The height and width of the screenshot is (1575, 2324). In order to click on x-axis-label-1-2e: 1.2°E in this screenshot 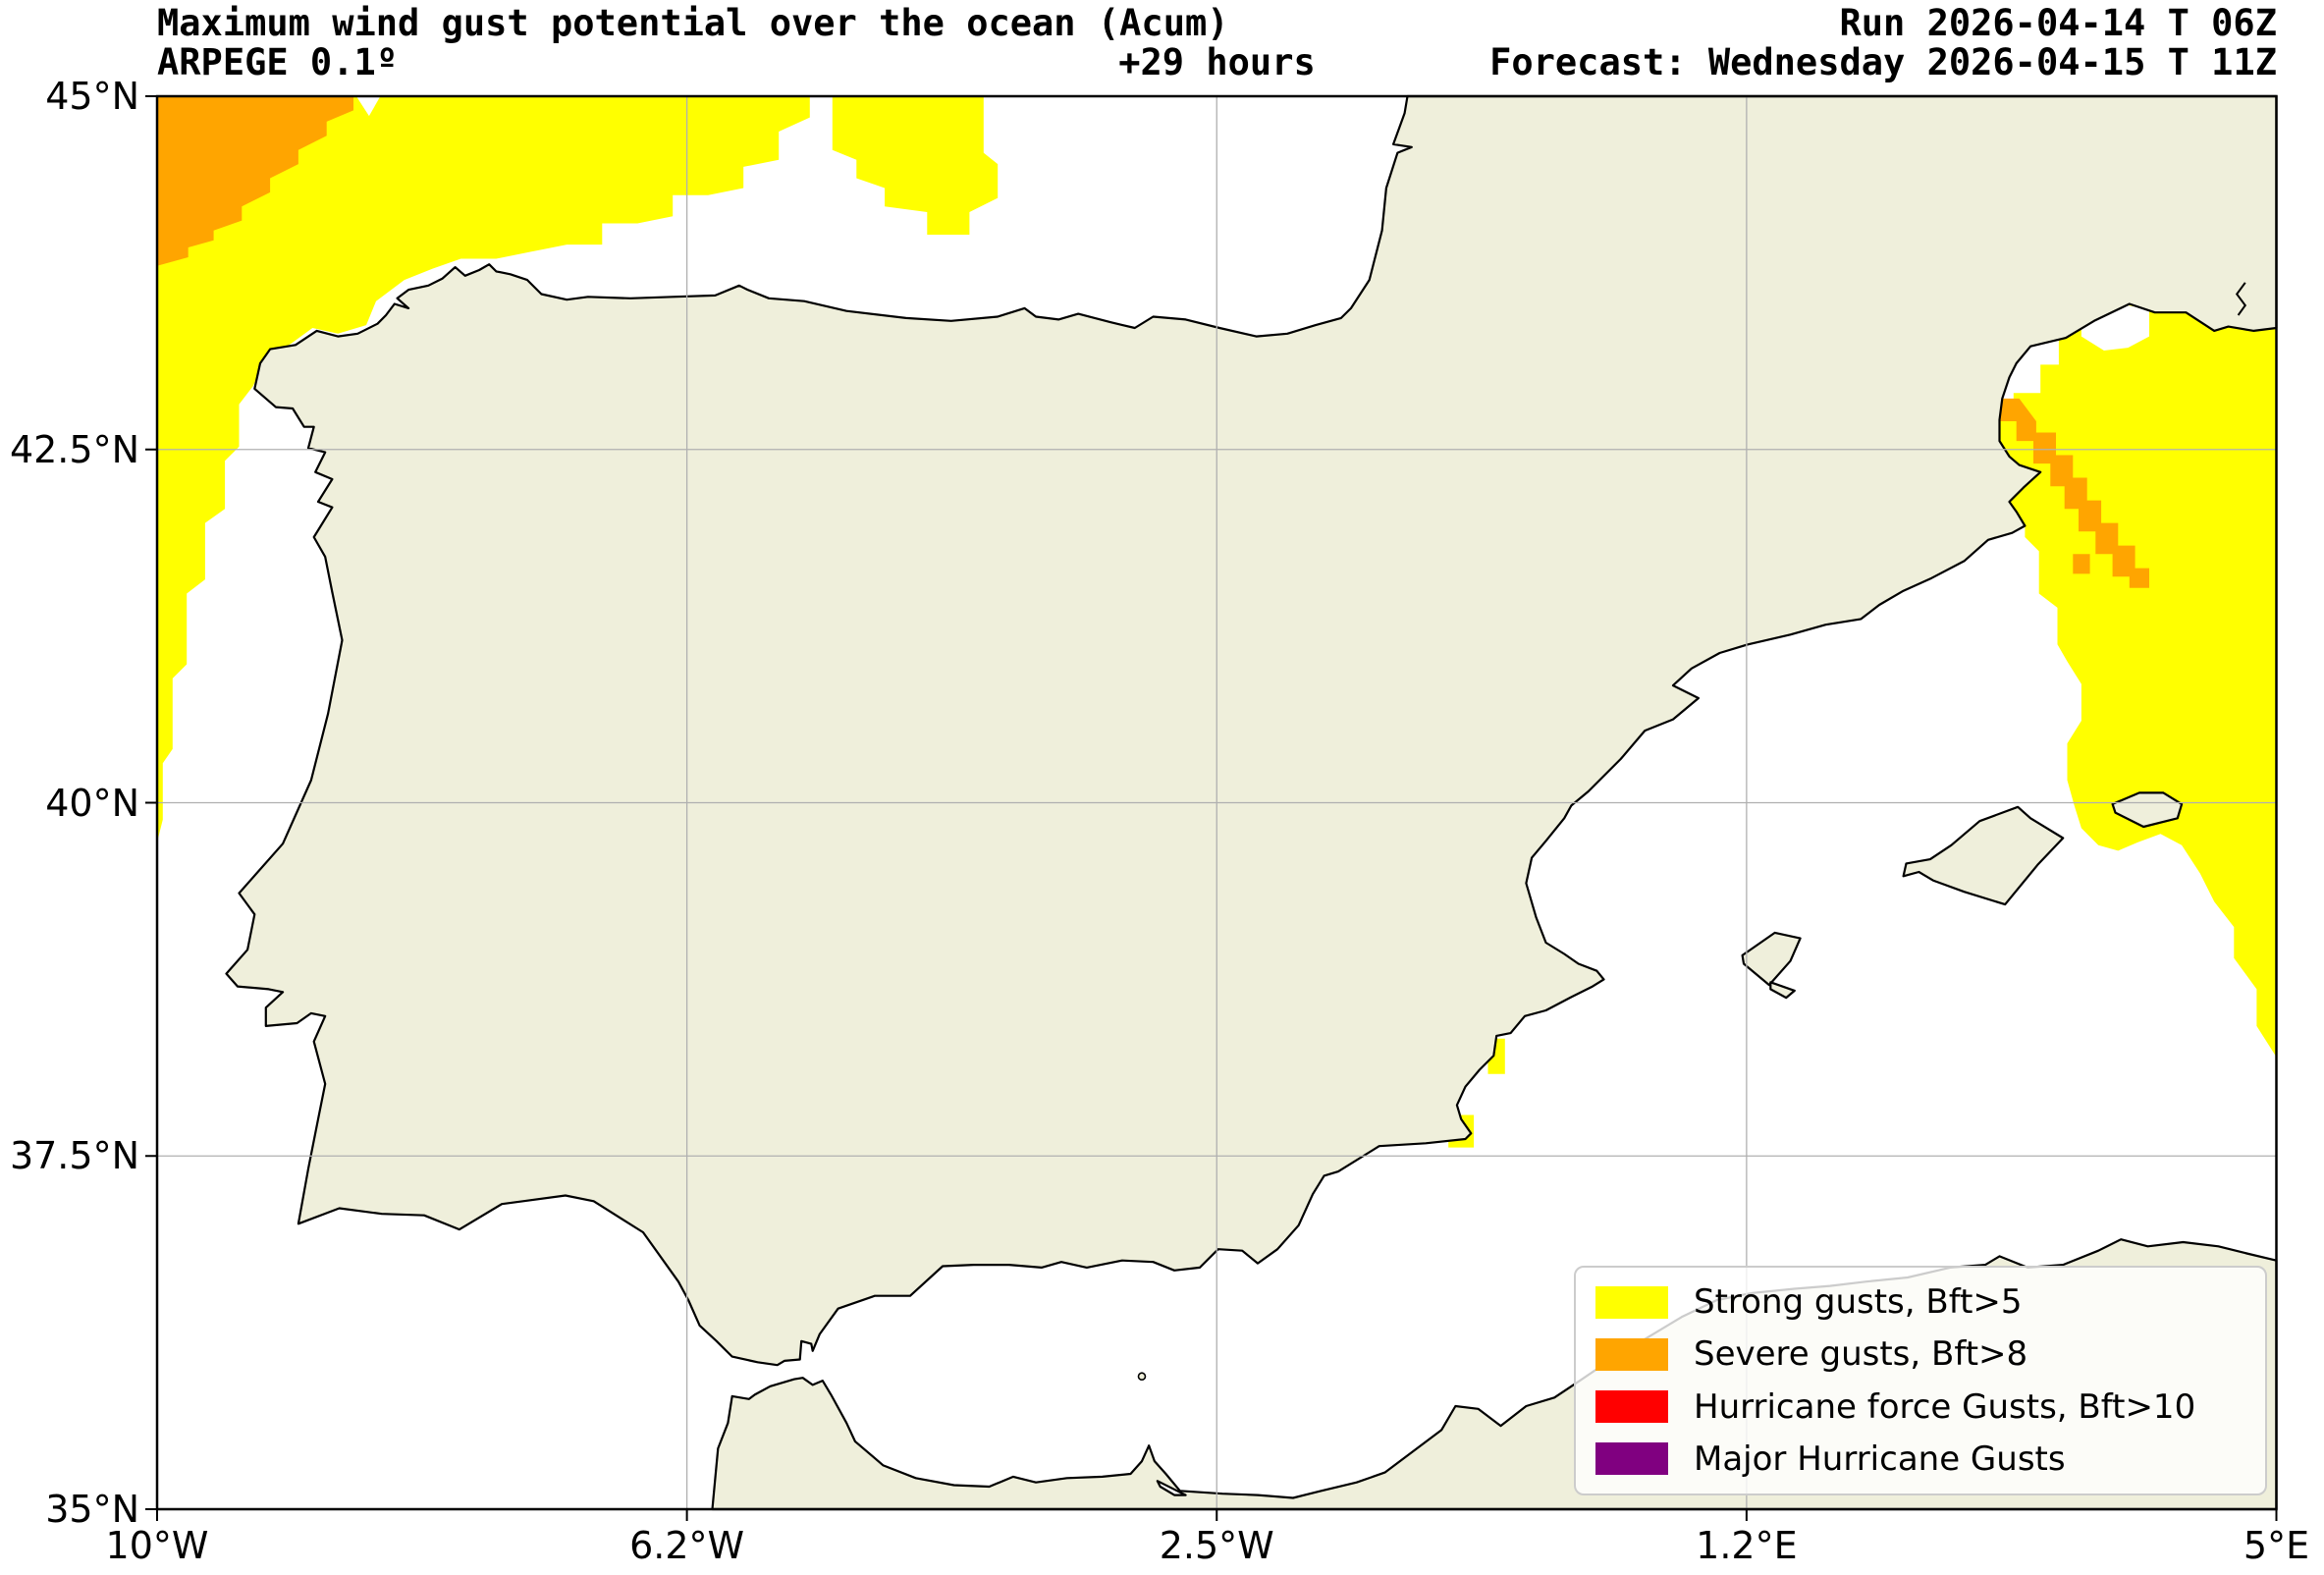, I will do `click(1747, 1545)`.